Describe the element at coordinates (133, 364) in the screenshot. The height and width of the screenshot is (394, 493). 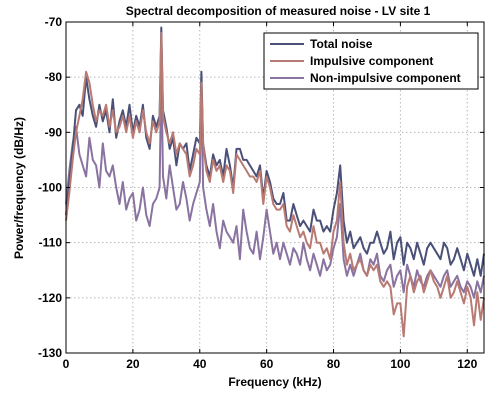
I see `x-tick-label: 20` at that location.